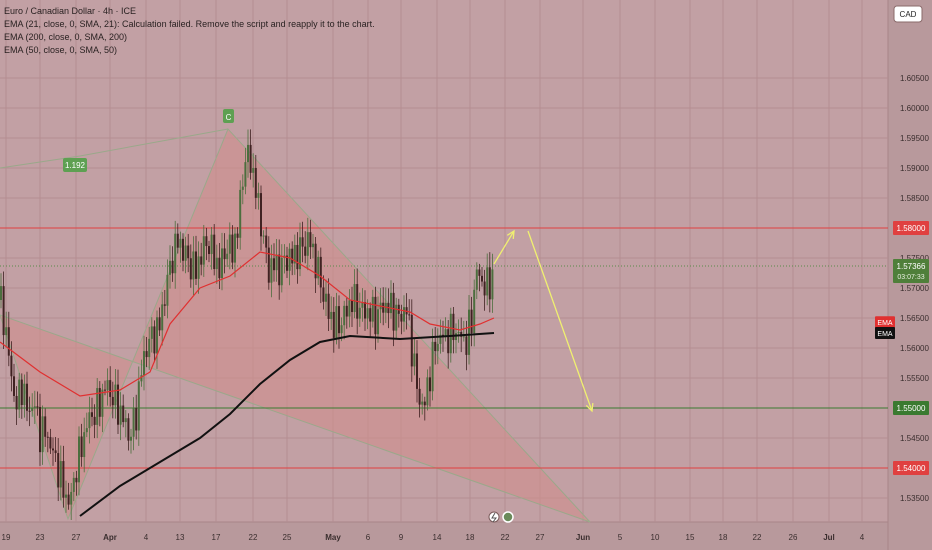 The height and width of the screenshot is (550, 932). Describe the element at coordinates (444, 536) in the screenshot. I see `time-axis-background` at that location.